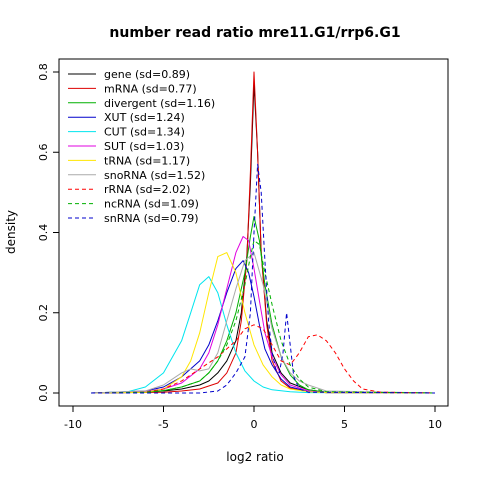 Image resolution: width=480 pixels, height=480 pixels. I want to click on x-axis: -10 -5 0 5 10, so click(253, 418).